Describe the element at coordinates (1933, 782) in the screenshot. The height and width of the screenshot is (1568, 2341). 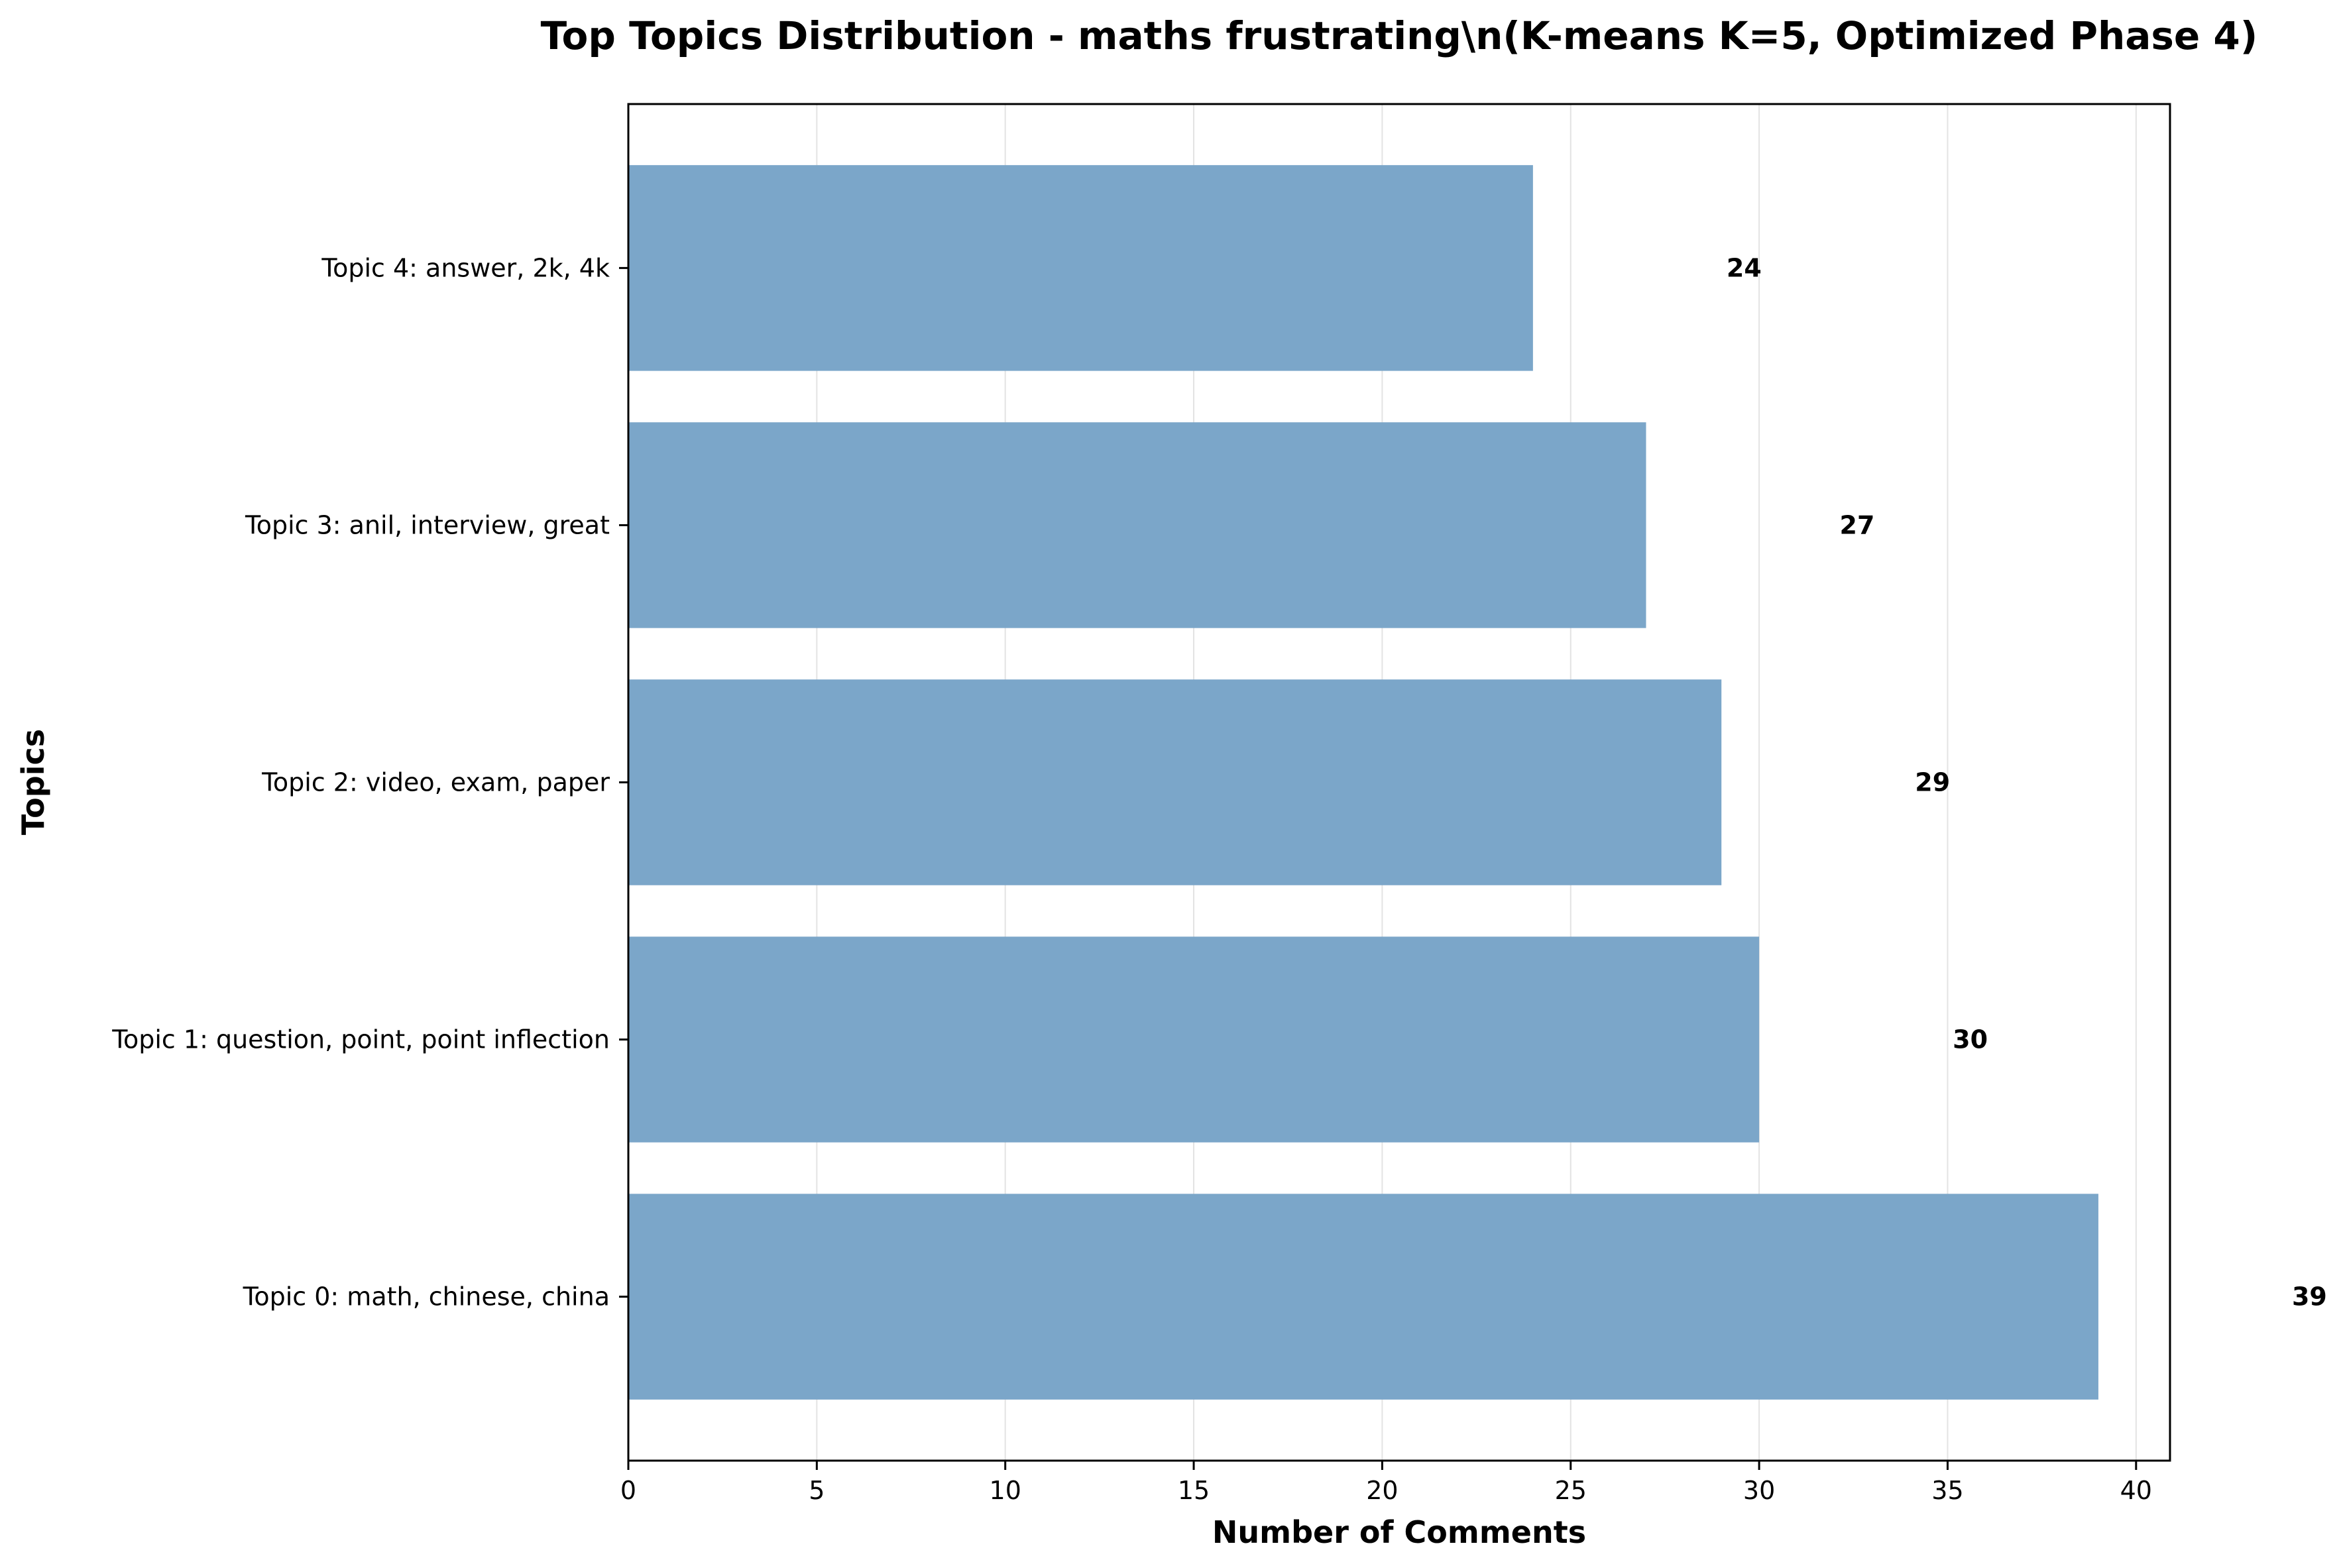
I see `bar-value-label: 29` at that location.